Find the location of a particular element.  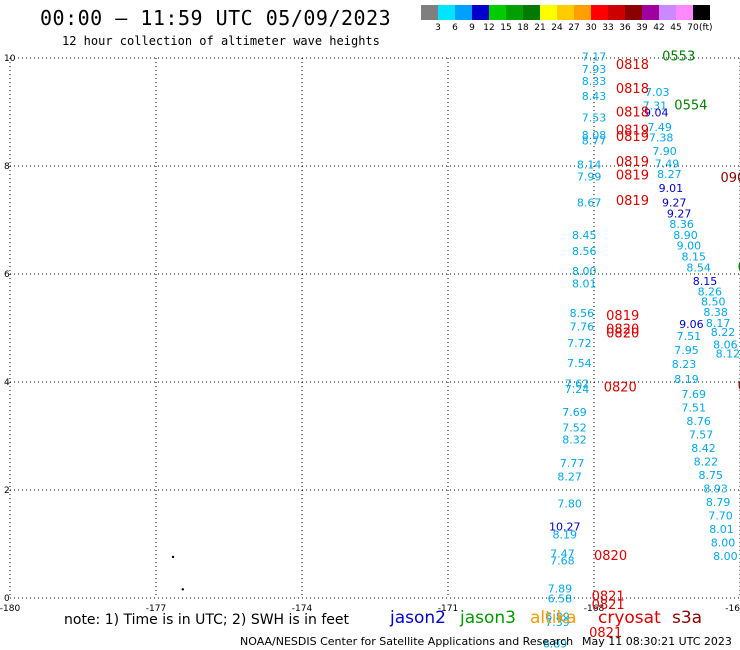

wave-height-label: 9.27 is located at coordinates (679, 213).